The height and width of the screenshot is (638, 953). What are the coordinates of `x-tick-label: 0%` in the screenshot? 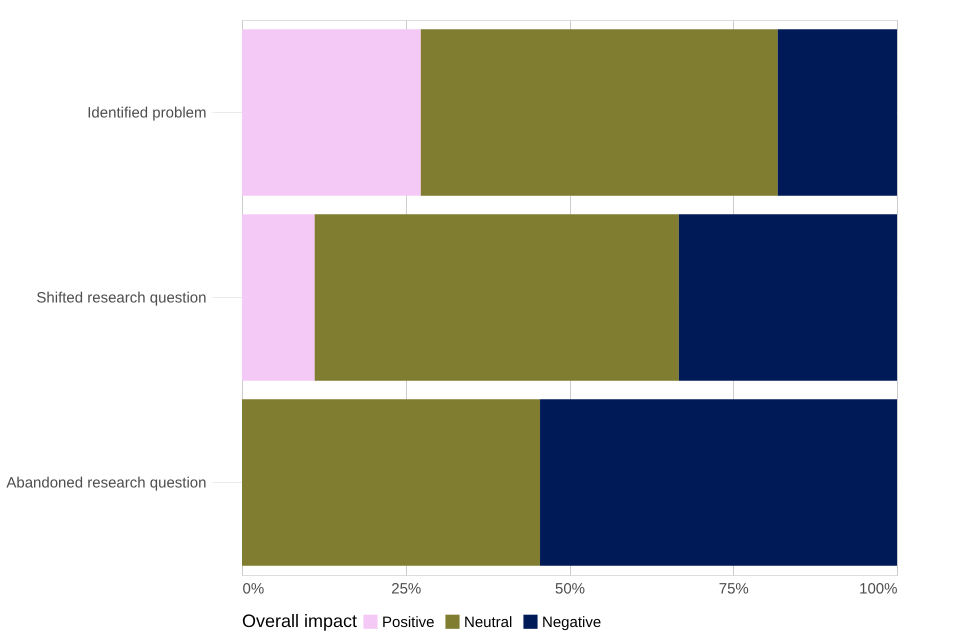 It's located at (253, 589).